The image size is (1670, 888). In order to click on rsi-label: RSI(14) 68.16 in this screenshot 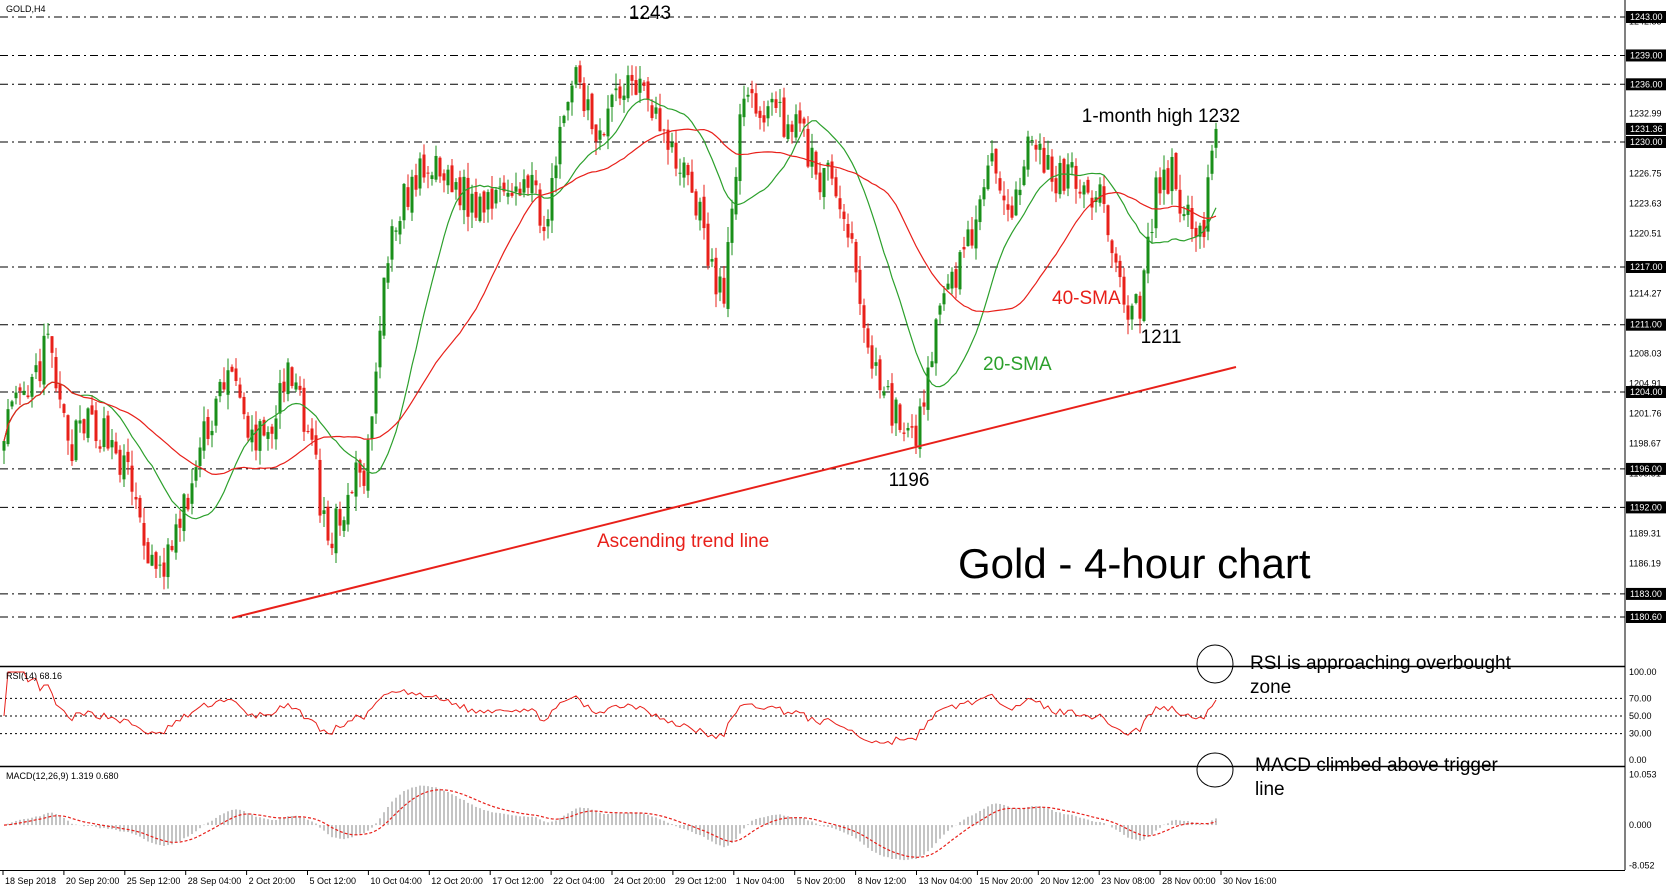, I will do `click(34, 676)`.